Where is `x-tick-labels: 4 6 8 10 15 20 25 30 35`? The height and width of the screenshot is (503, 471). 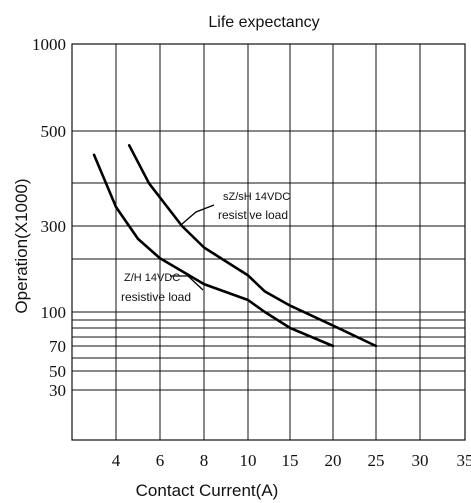 x-tick-labels: 4 6 8 10 15 20 25 30 35 is located at coordinates (291, 460).